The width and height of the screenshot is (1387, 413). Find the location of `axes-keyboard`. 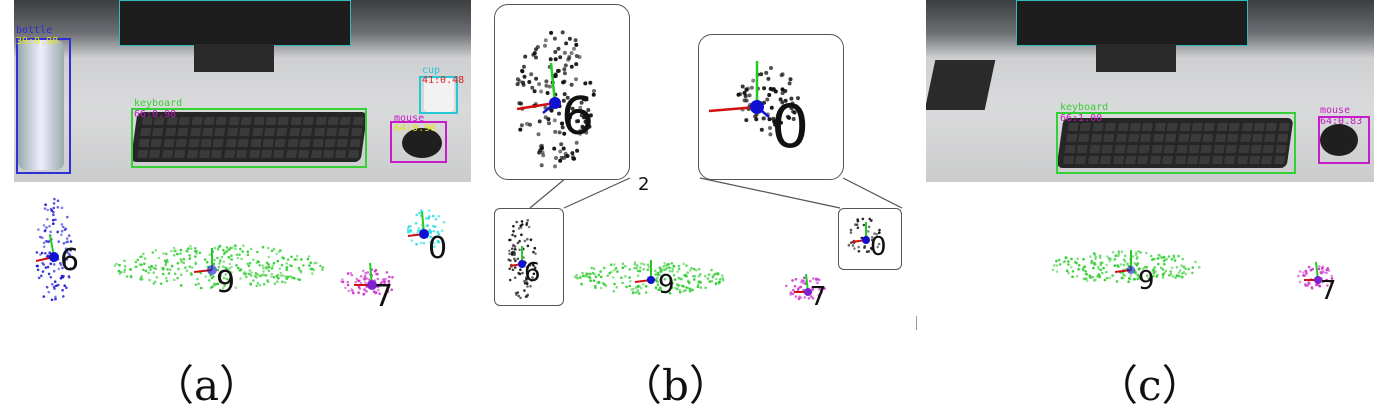

axes-keyboard is located at coordinates (205, 261).